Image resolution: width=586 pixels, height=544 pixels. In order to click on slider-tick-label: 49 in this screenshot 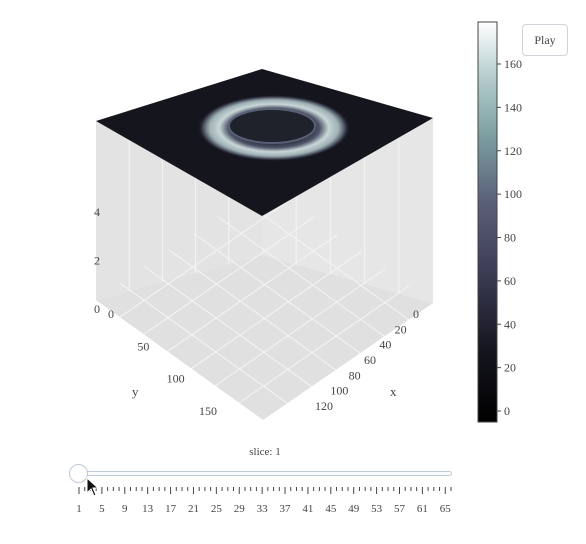, I will do `click(354, 509)`.